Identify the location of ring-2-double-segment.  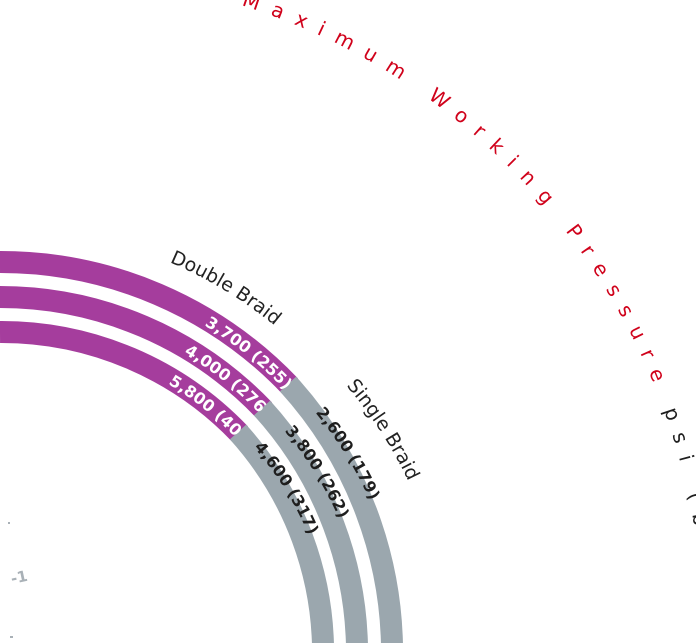
(136, 352).